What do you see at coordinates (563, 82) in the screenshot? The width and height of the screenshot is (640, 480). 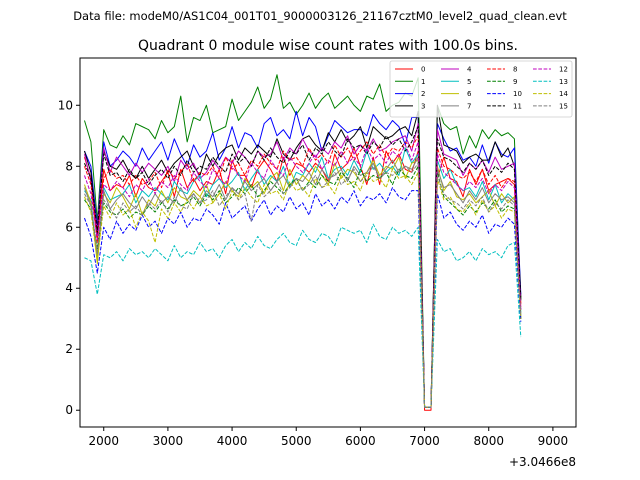 I see `legend-label-13: 13` at bounding box center [563, 82].